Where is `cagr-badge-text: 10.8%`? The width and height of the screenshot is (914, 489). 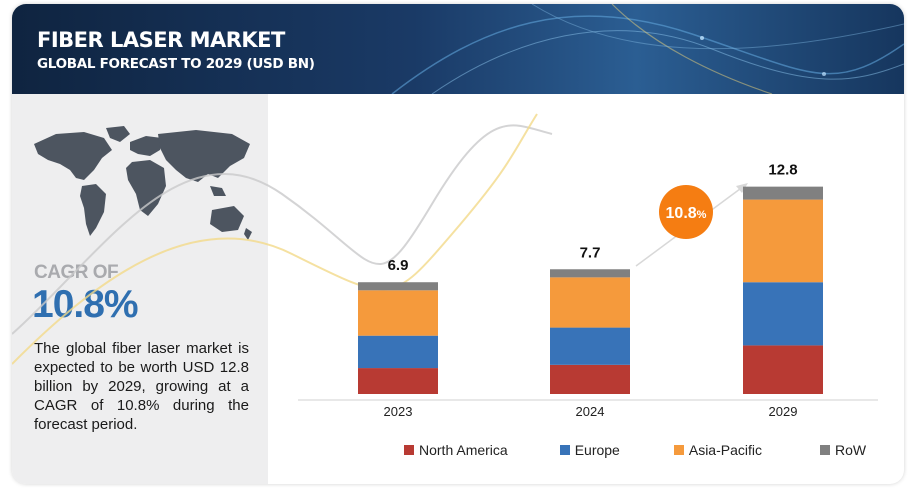
cagr-badge-text: 10.8% is located at coordinates (686, 213).